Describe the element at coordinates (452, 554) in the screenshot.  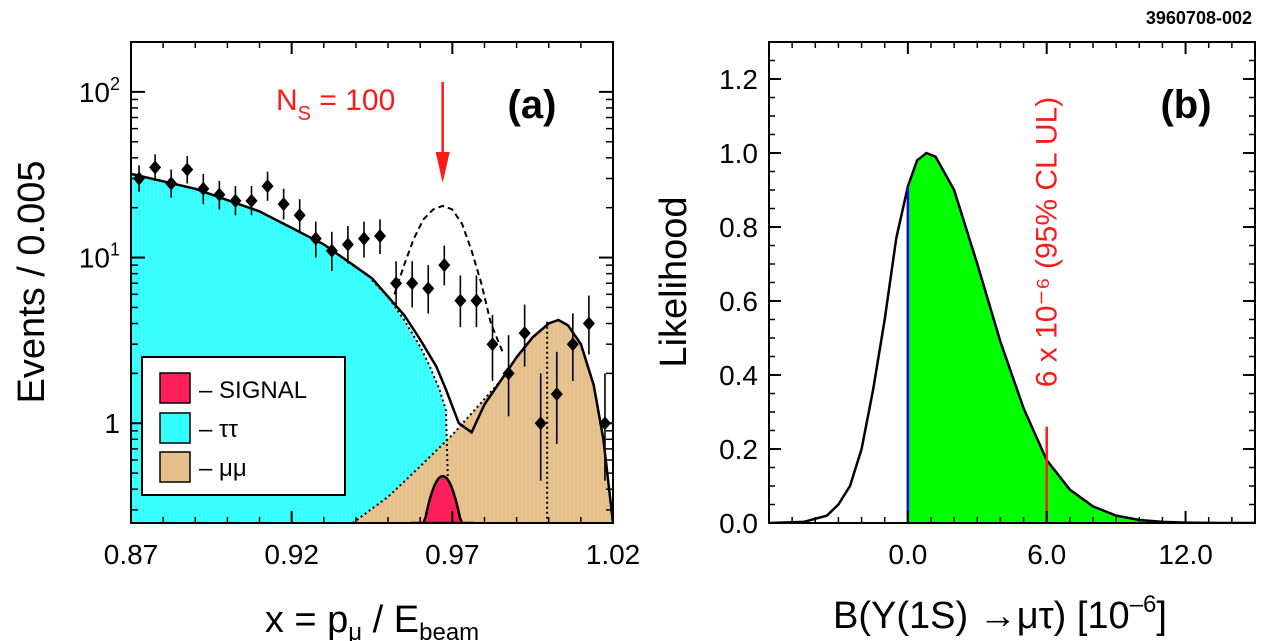
I see `x-tick-label: 0.97` at that location.